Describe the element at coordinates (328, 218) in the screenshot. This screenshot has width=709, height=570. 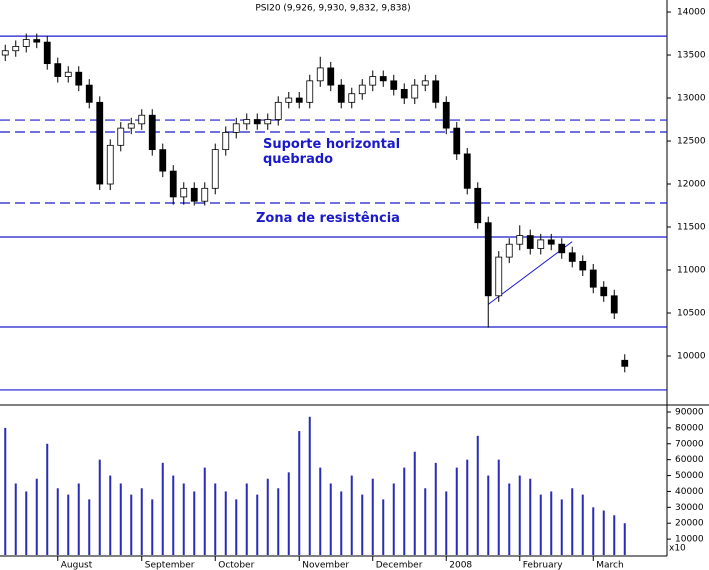
I see `annotation: Zona de resistência` at that location.